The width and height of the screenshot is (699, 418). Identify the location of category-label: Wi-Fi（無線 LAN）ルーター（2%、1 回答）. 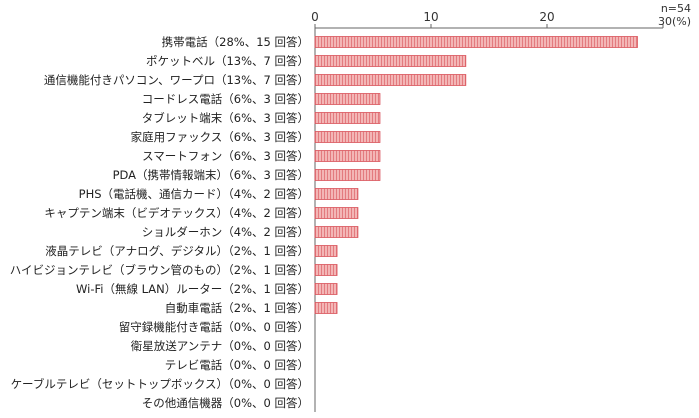
(192, 289).